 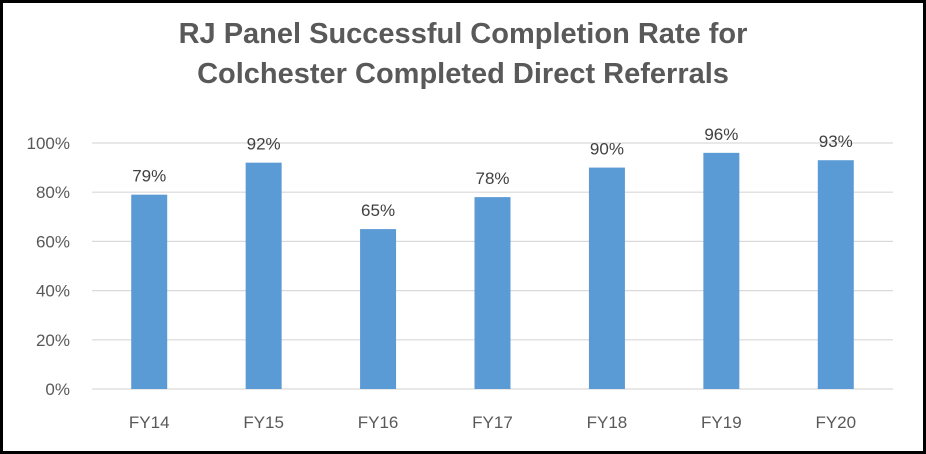 I want to click on y-tick-label: 100%, so click(x=48, y=143).